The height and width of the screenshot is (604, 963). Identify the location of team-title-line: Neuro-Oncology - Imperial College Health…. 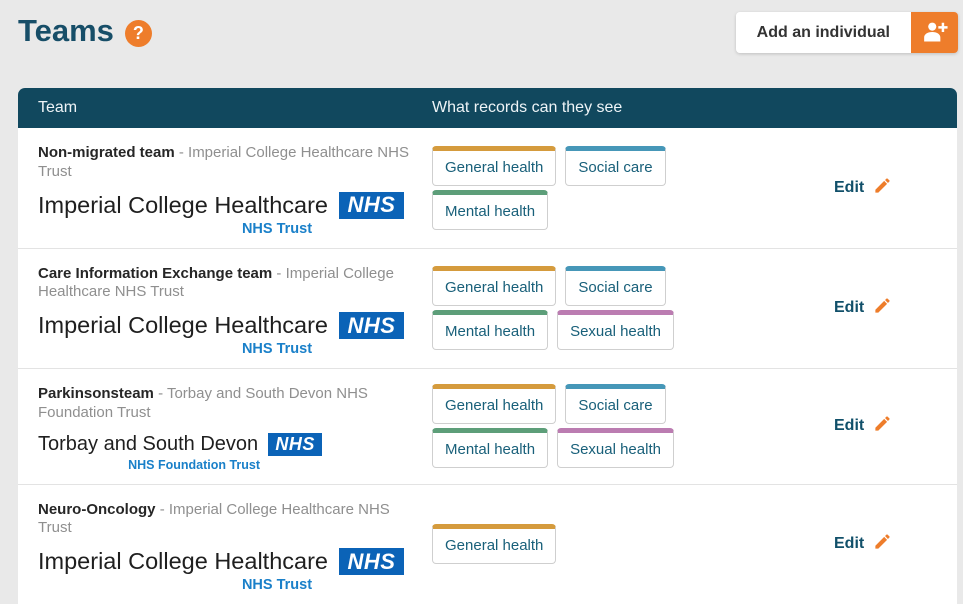
(229, 520).